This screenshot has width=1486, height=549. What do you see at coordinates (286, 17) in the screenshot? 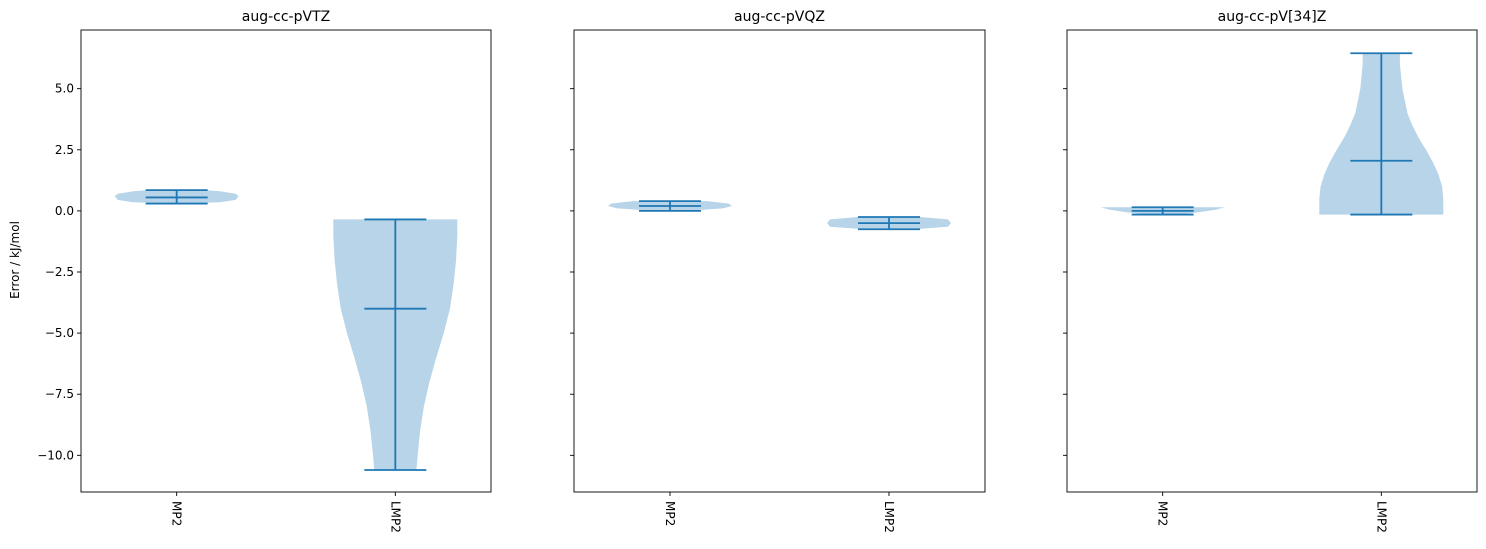
I see `panel-title: aug-cc-pVTZ` at bounding box center [286, 17].